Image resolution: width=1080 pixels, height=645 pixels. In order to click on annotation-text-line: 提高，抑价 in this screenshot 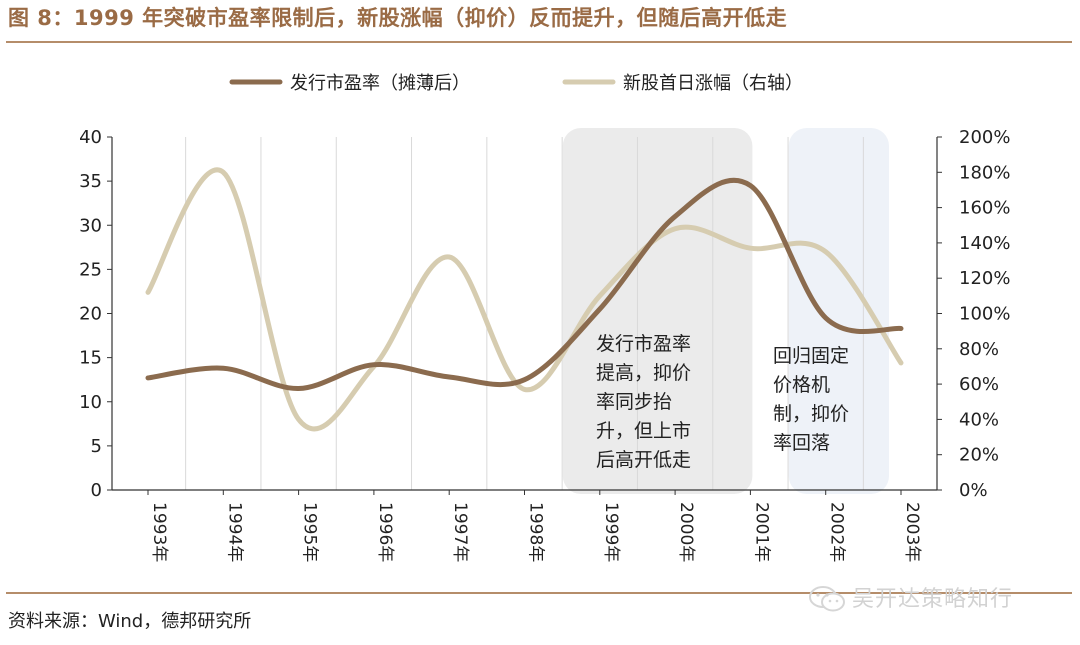, I will do `click(643, 373)`.